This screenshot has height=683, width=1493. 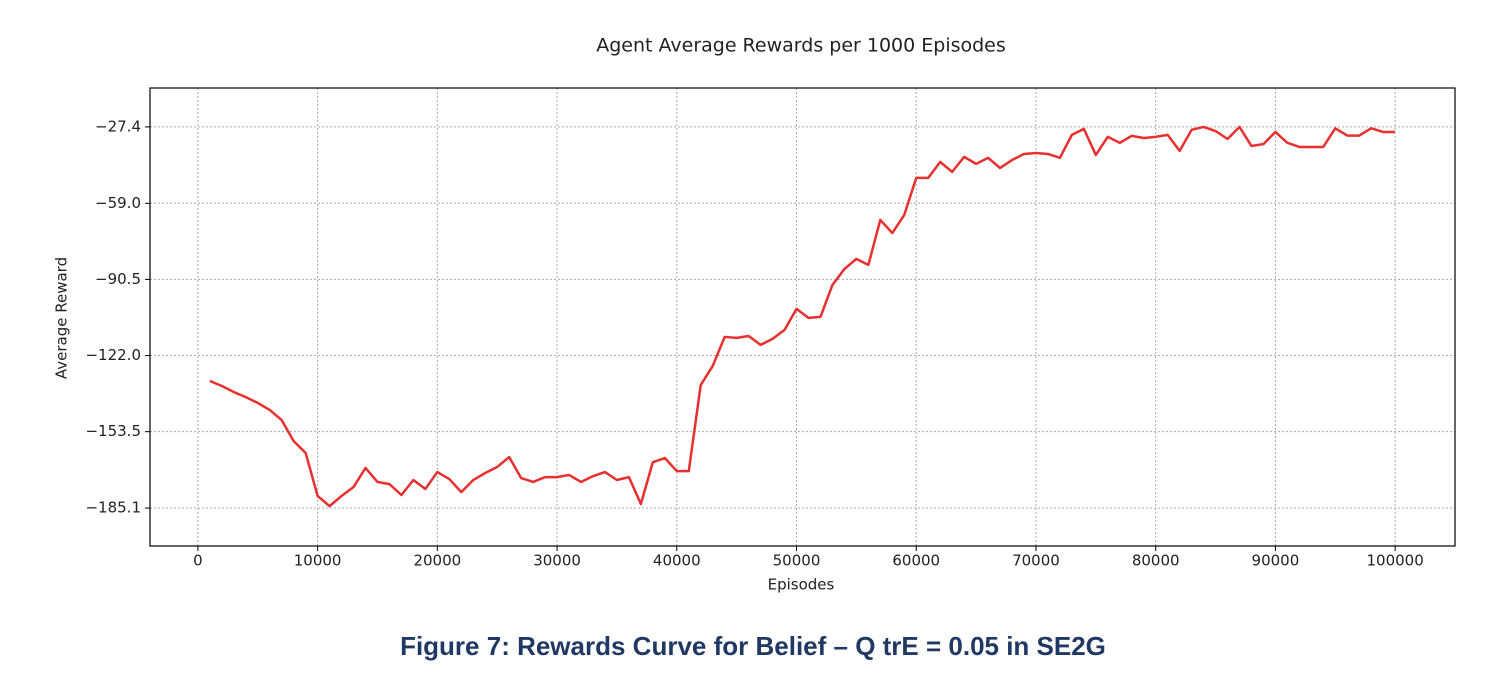 I want to click on y-tick-label: −185.1, so click(x=113, y=508).